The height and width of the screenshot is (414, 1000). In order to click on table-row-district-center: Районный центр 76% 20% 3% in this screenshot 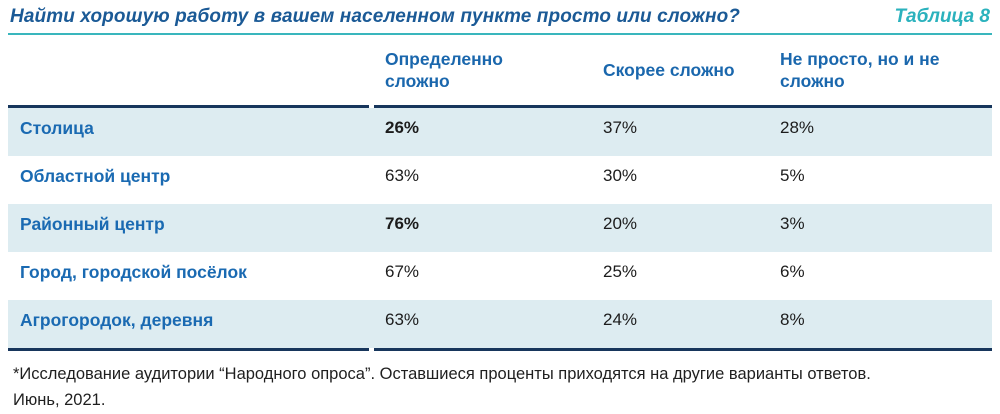, I will do `click(500, 228)`.